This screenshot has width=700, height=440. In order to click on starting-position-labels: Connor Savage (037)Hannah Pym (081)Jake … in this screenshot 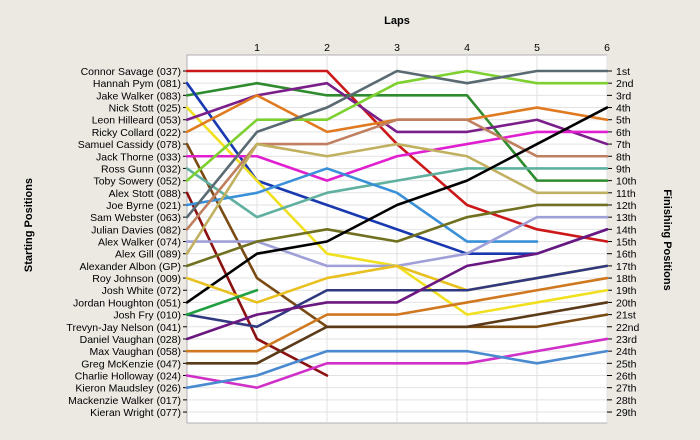, I will do `click(126, 242)`.